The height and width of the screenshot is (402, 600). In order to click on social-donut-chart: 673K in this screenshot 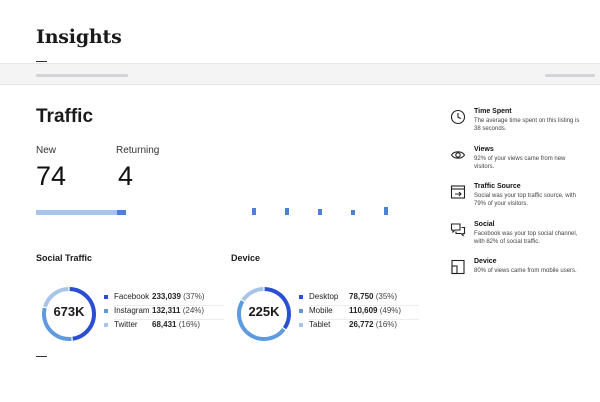, I will do `click(69, 314)`.